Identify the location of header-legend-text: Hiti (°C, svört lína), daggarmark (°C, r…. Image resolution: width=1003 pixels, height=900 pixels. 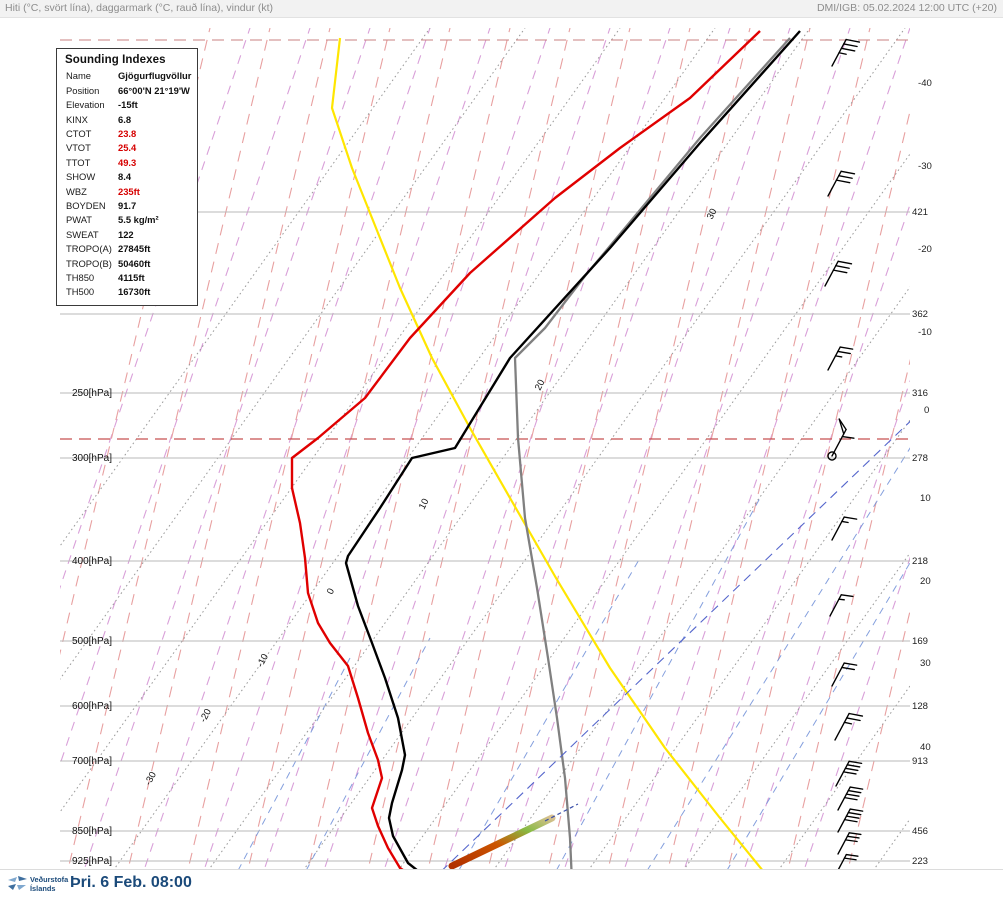
(139, 8).